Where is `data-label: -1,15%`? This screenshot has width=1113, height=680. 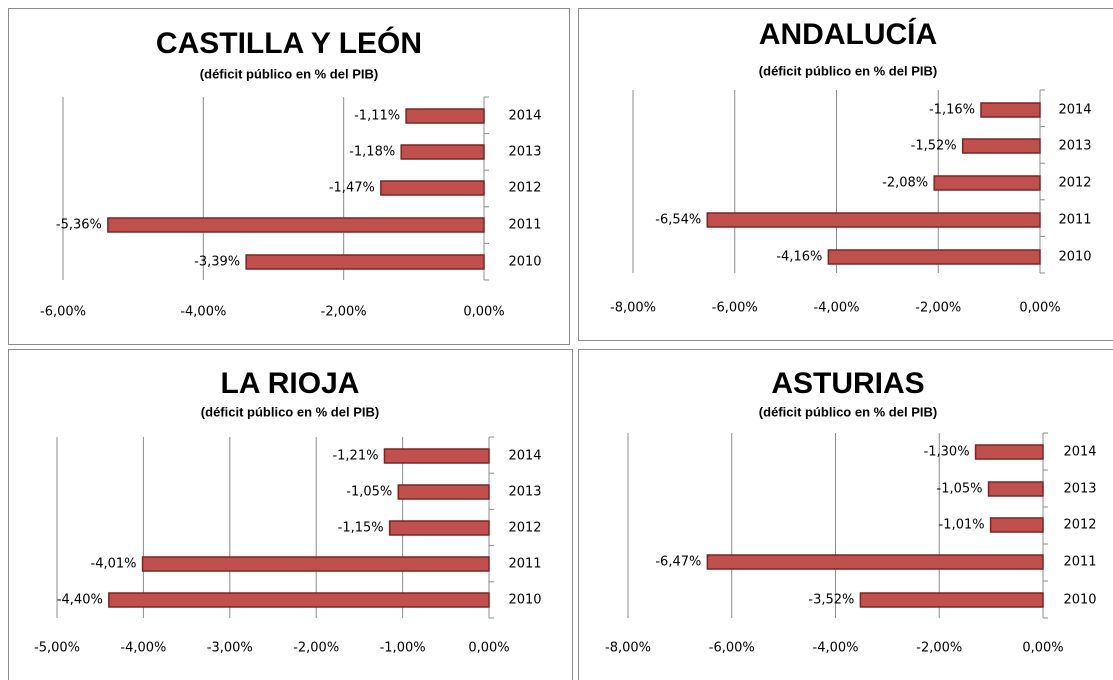
data-label: -1,15% is located at coordinates (361, 528).